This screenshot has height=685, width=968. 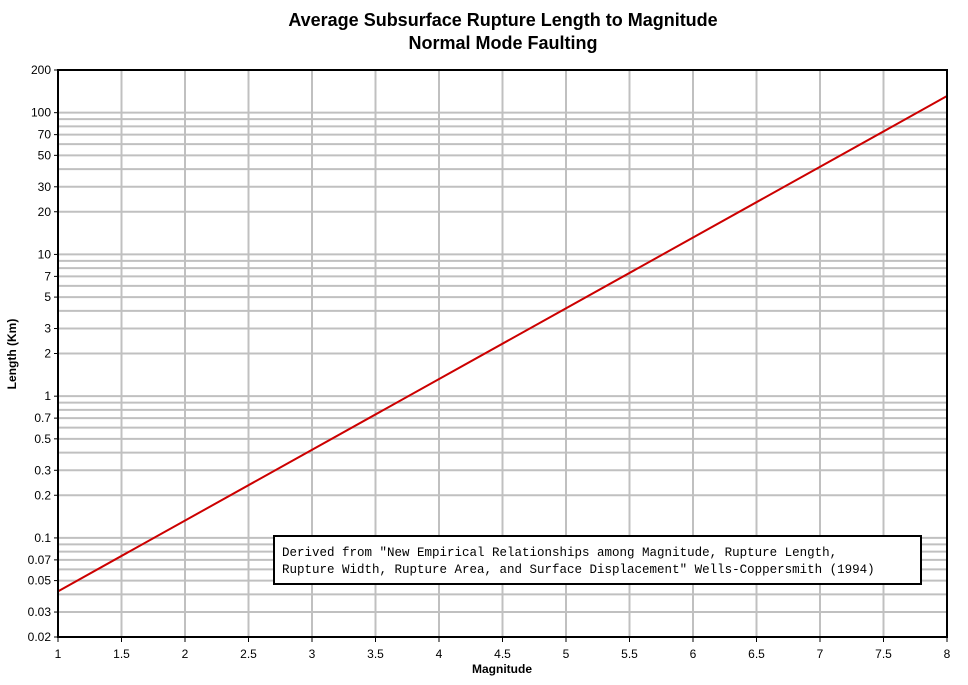 What do you see at coordinates (693, 654) in the screenshot?
I see `x-tick-label: 6` at bounding box center [693, 654].